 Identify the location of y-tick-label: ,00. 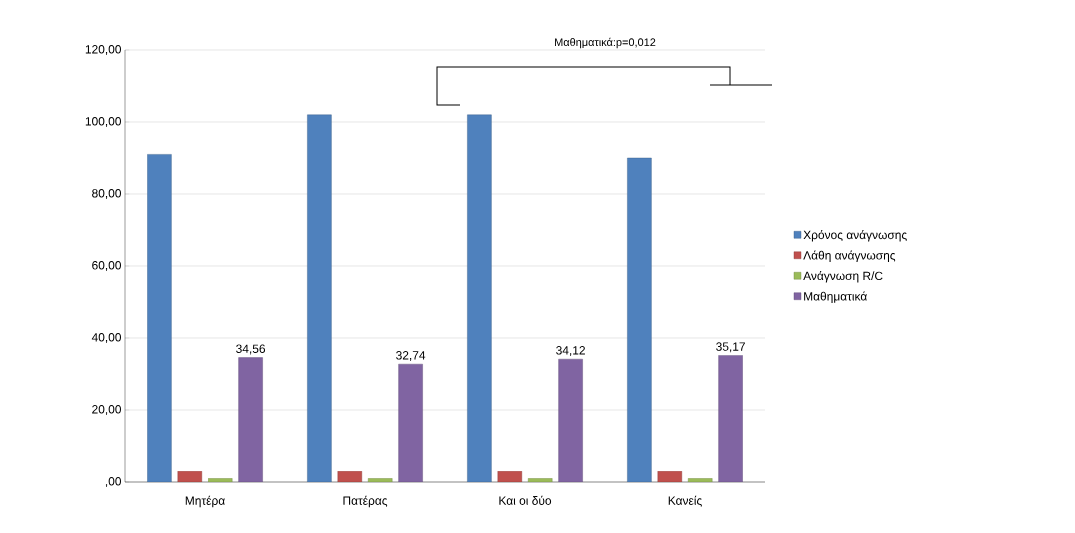
(113, 482).